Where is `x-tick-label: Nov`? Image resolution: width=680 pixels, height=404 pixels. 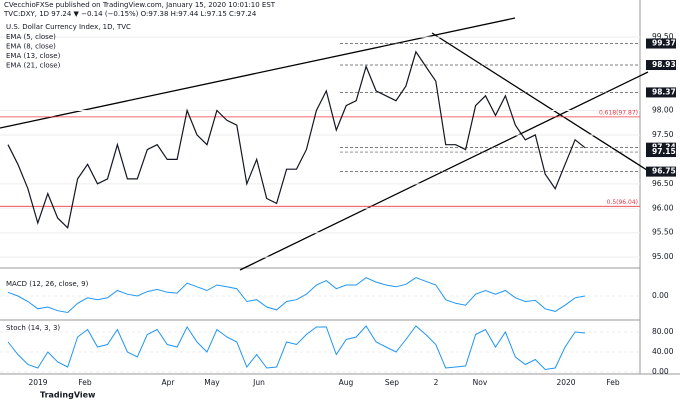 x-tick-label: Nov is located at coordinates (480, 382).